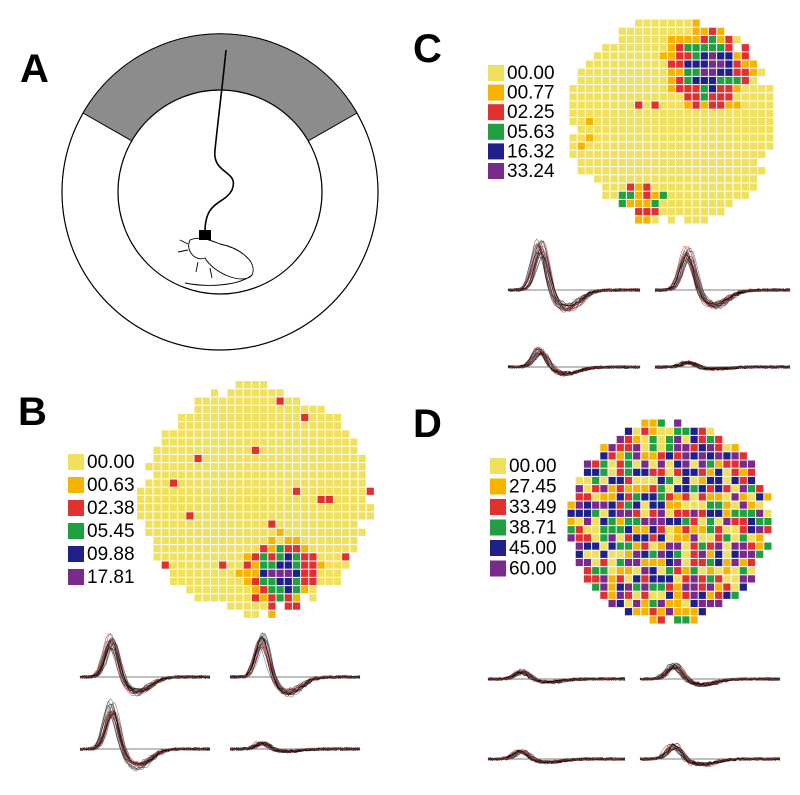 The height and width of the screenshot is (795, 800). Describe the element at coordinates (531, 112) in the screenshot. I see `legend-label: 02.25` at that location.